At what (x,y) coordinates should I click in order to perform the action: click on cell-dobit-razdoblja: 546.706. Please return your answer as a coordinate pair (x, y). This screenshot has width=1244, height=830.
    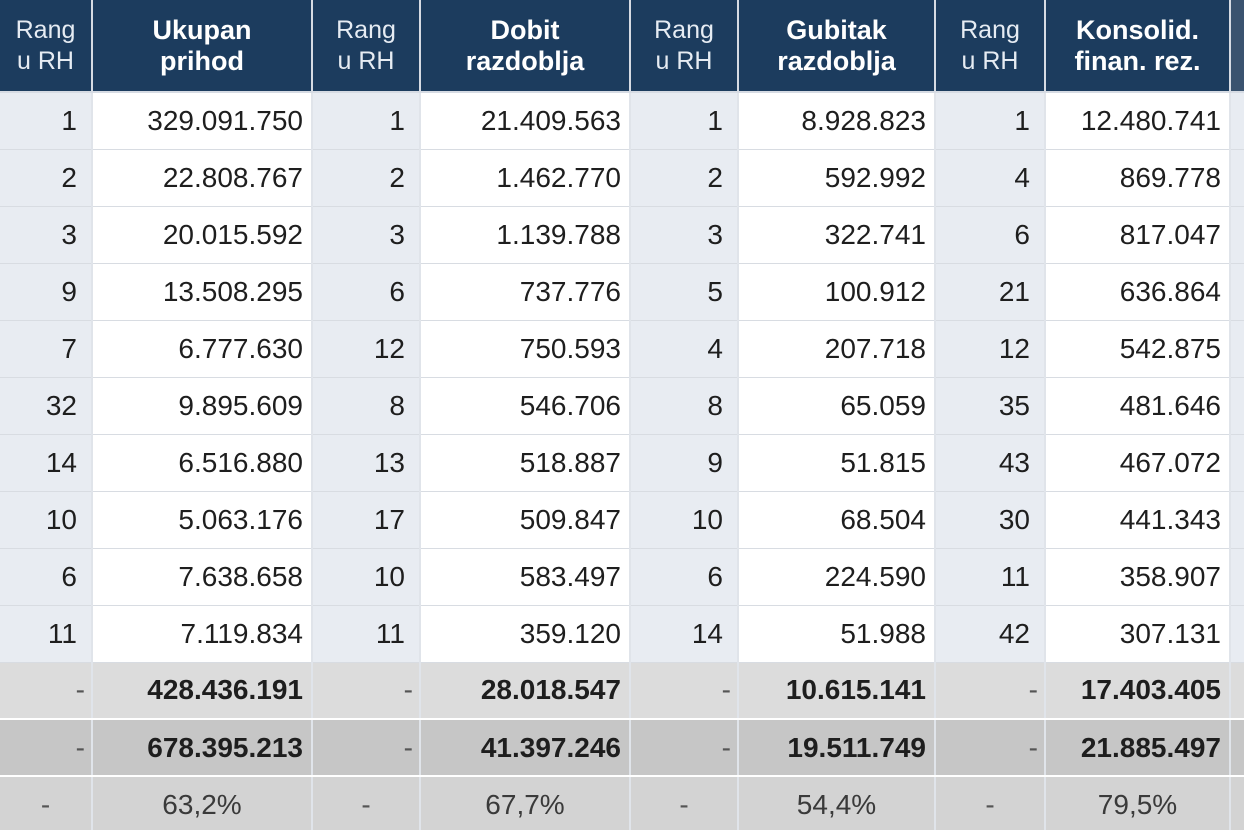
    Looking at the image, I should click on (525, 406).